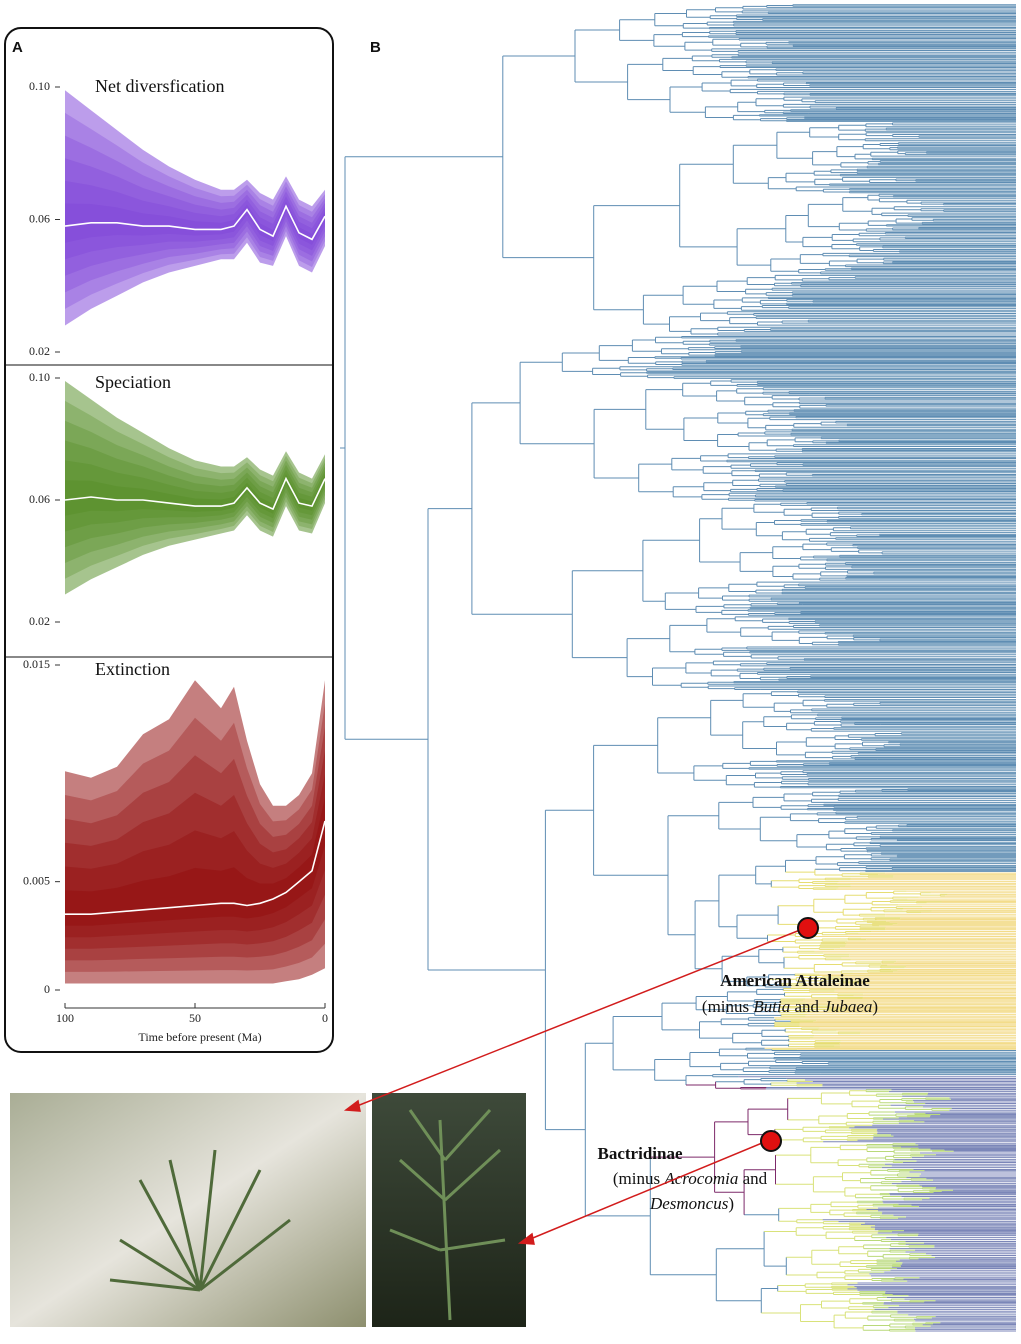  What do you see at coordinates (795, 980) in the screenshot?
I see `clade-title: American Attaleinae` at bounding box center [795, 980].